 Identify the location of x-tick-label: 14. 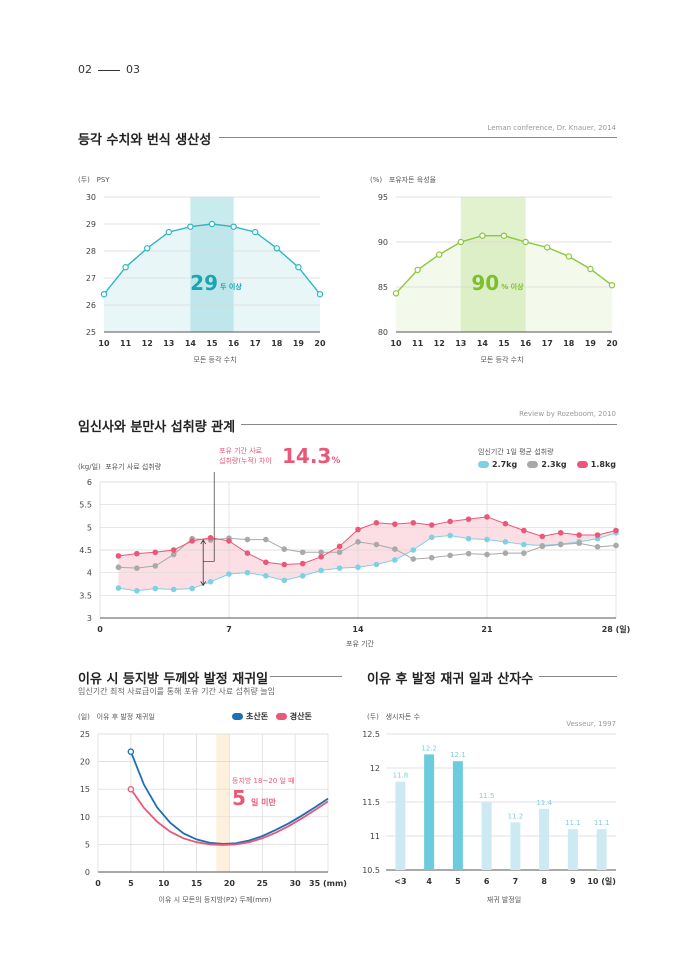
(358, 629).